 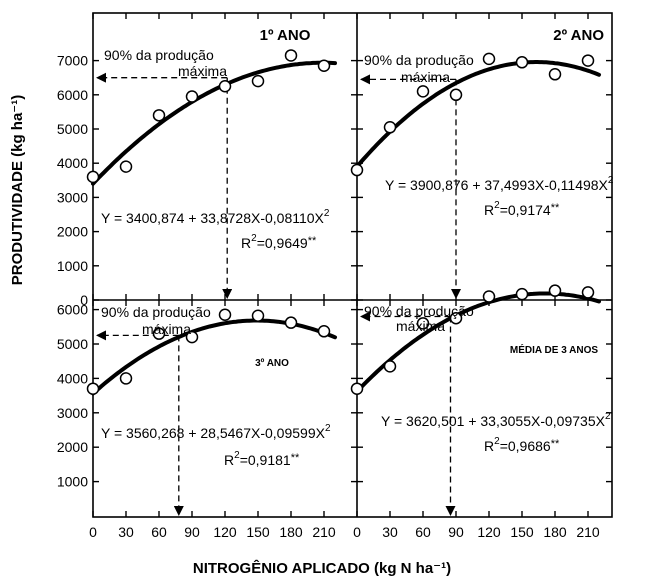 What do you see at coordinates (279, 242) in the screenshot?
I see `r-squared: R2=0,9649**` at bounding box center [279, 242].